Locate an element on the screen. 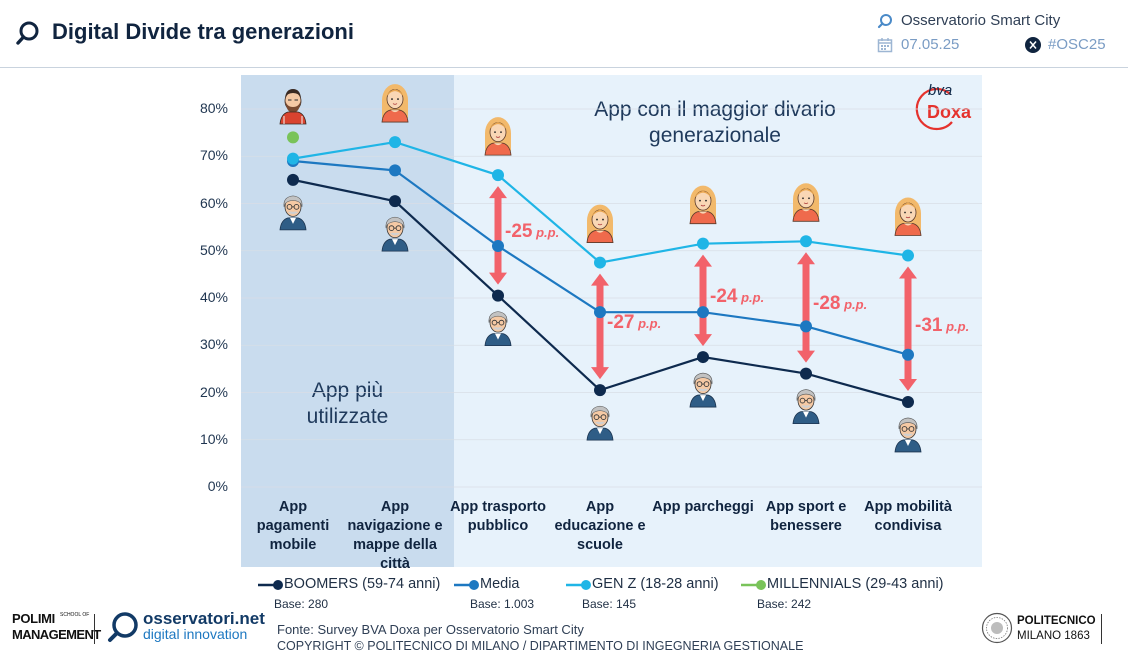 This screenshot has width=1128, height=658. date-text: 07.05.25 is located at coordinates (930, 44).